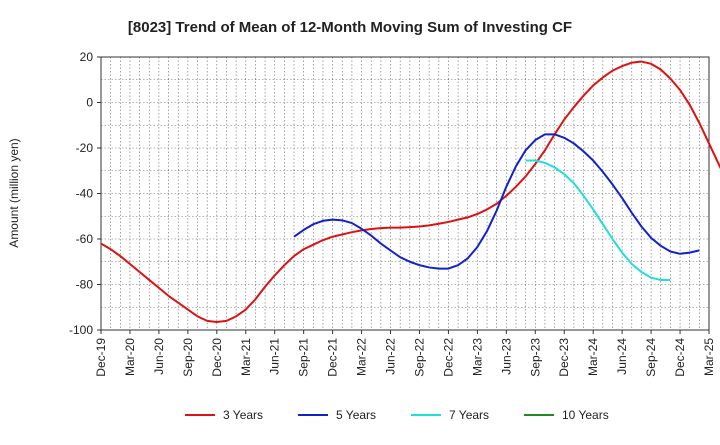  I want to click on x-tick-label: Mar-22, so click(362, 357).